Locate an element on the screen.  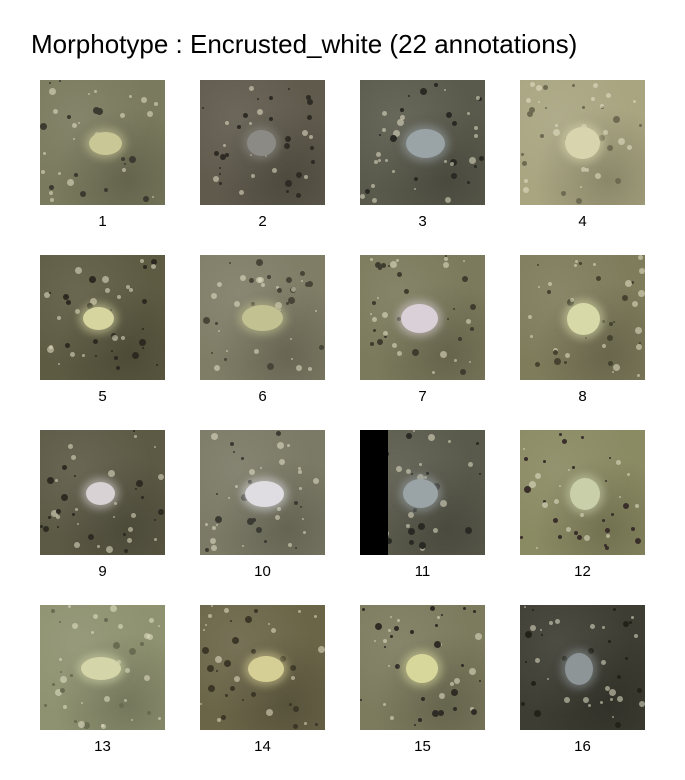
tile-label: 8 is located at coordinates (582, 396).